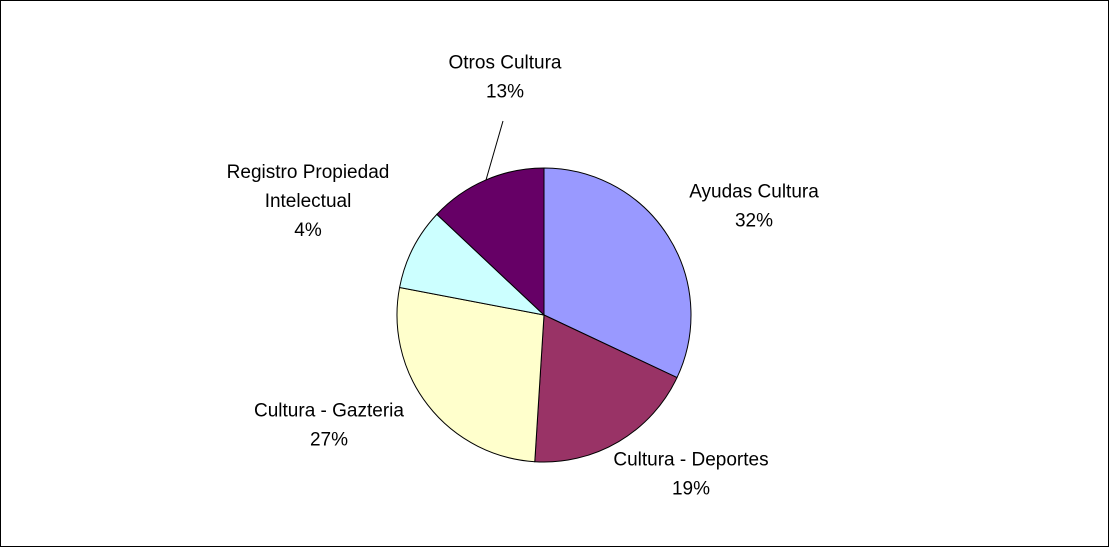  Describe the element at coordinates (617, 273) in the screenshot. I see `pie-slice-ayudas-cultura` at that location.